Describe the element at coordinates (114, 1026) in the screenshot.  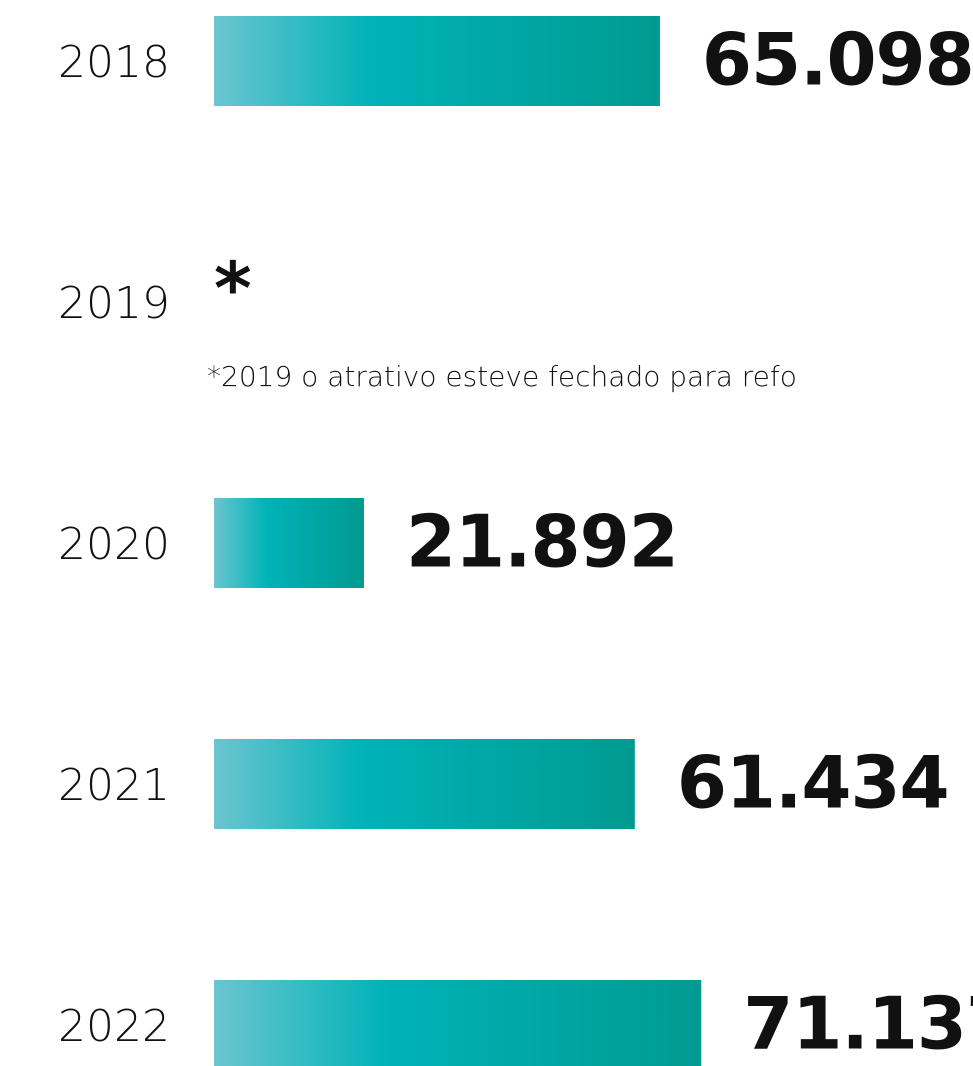
I see `category-label: 2022` at that location.